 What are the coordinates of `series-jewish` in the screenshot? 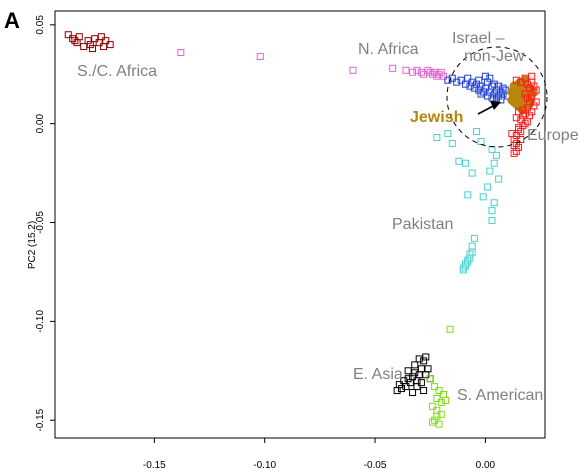 It's located at (522, 95).